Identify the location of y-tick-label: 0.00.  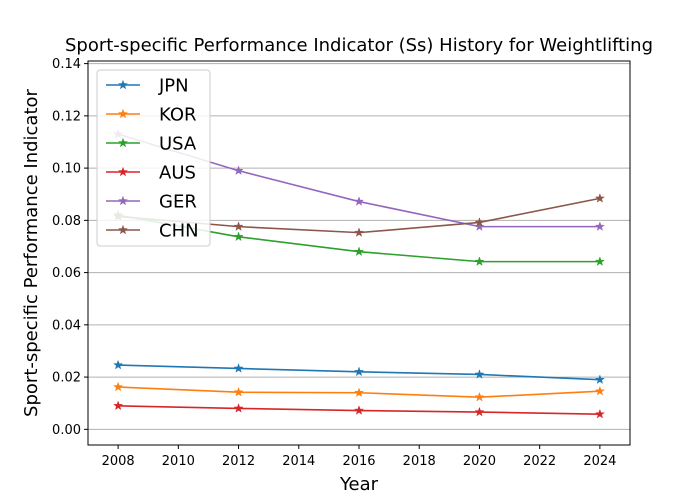
(66, 430).